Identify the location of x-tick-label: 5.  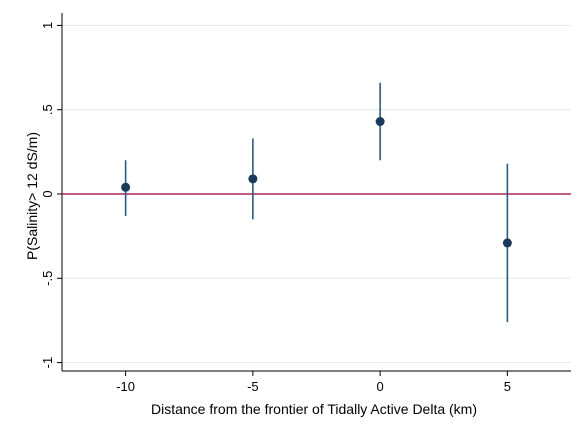
(507, 386).